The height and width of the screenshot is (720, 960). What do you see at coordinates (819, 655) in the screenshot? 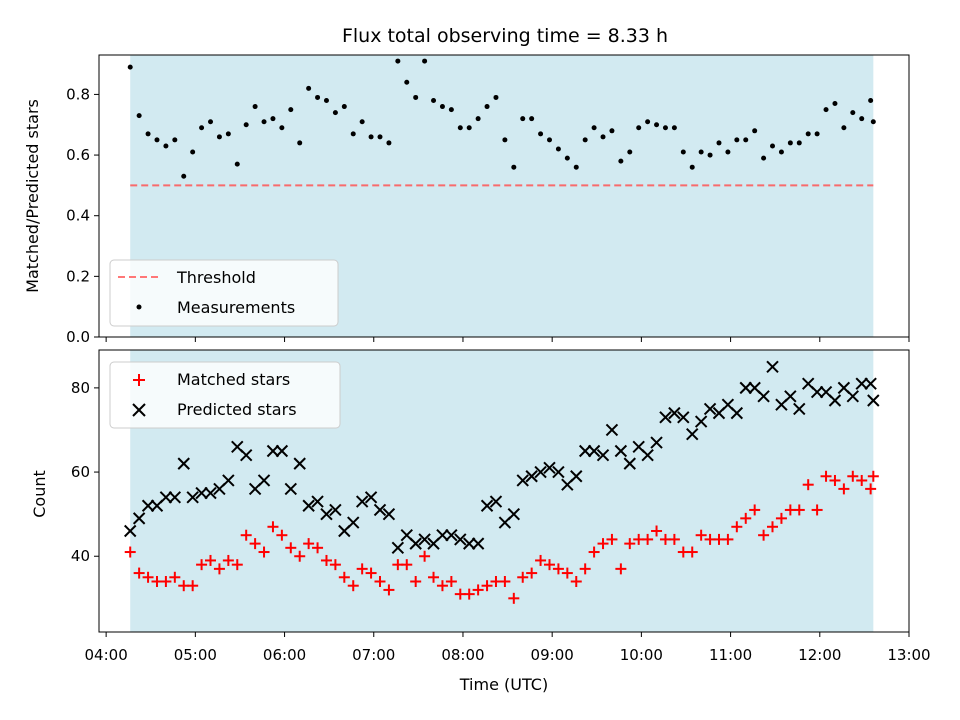
I see `x-tick-label: 12:00` at bounding box center [819, 655].